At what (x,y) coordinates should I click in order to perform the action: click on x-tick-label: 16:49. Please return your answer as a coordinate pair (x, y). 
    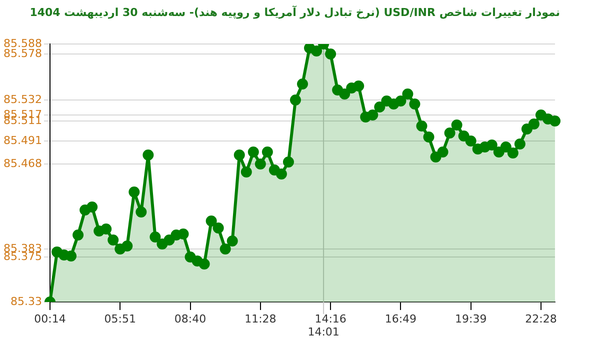
    Looking at the image, I should click on (400, 319).